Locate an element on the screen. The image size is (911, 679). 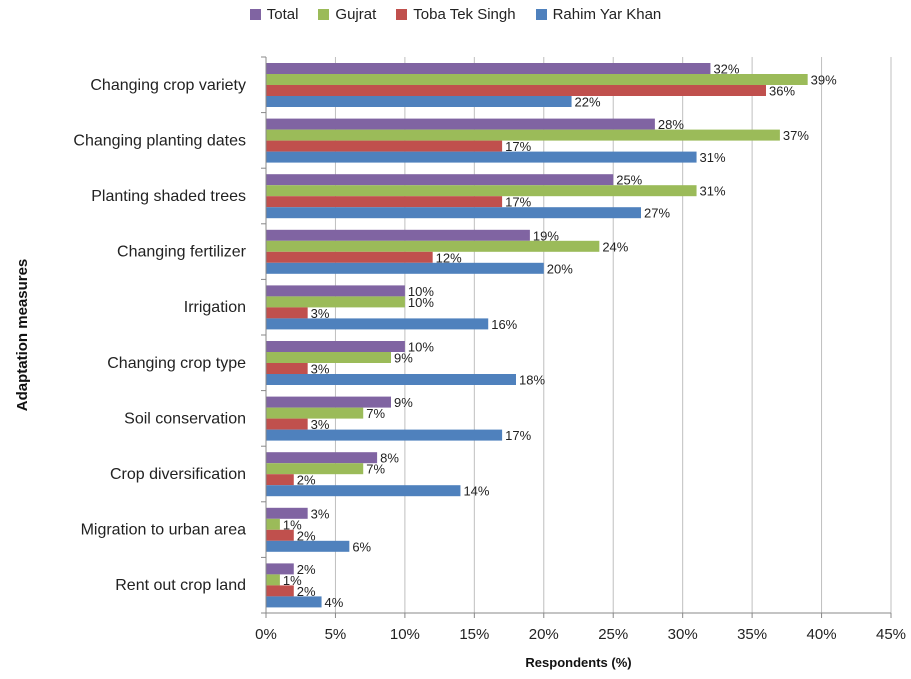
value-label: 14% is located at coordinates (476, 491).